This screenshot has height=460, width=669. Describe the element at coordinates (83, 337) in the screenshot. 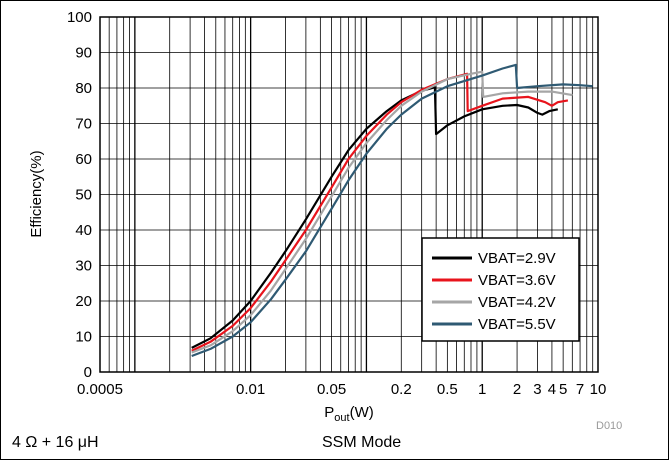

I see `y-tick-label: 10` at that location.